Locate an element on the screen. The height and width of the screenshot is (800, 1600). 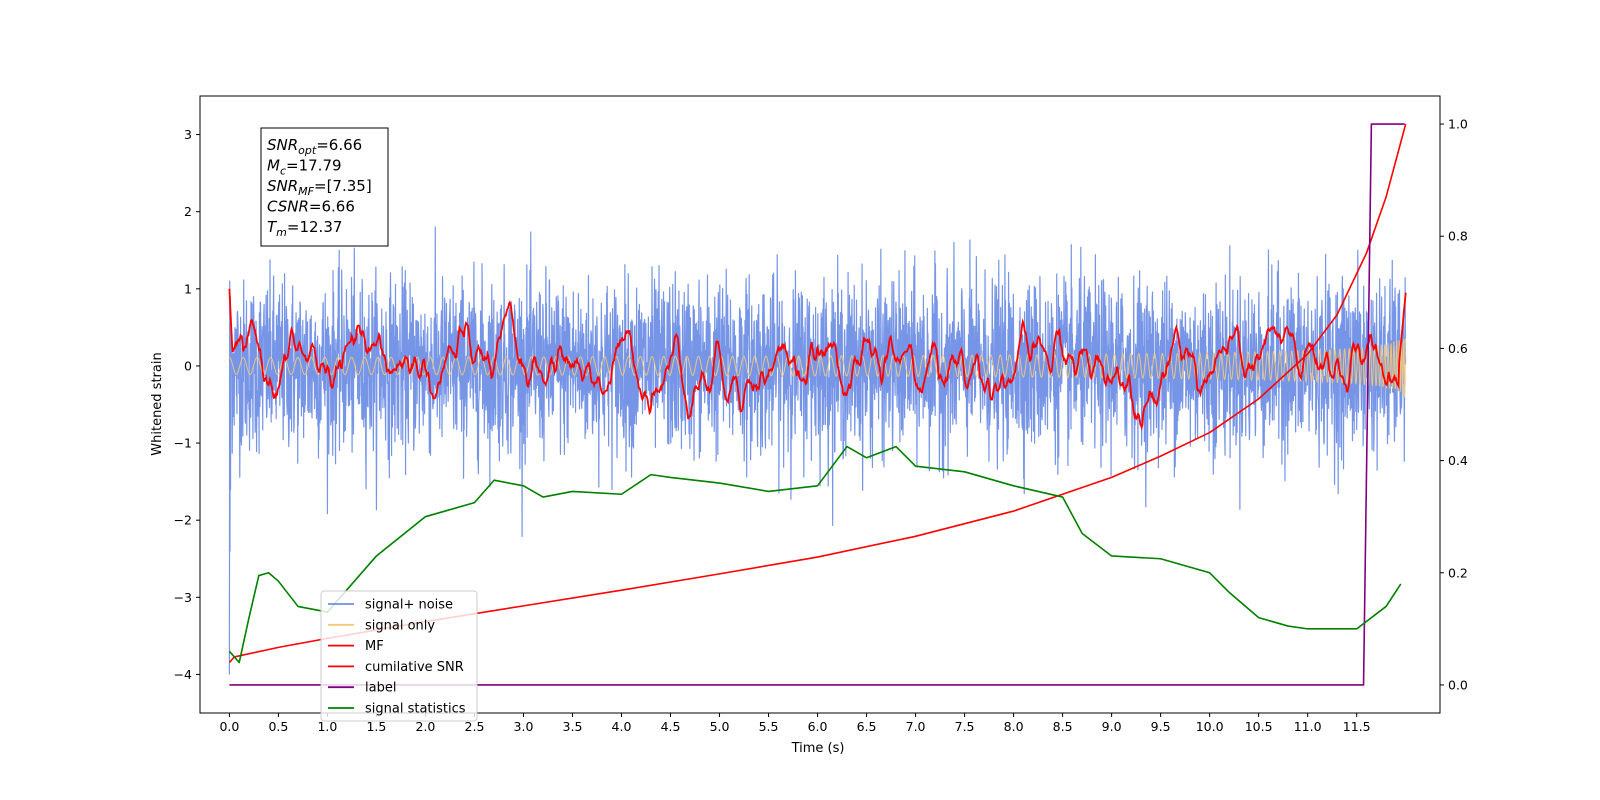
legend-label: signal only is located at coordinates (400, 625).